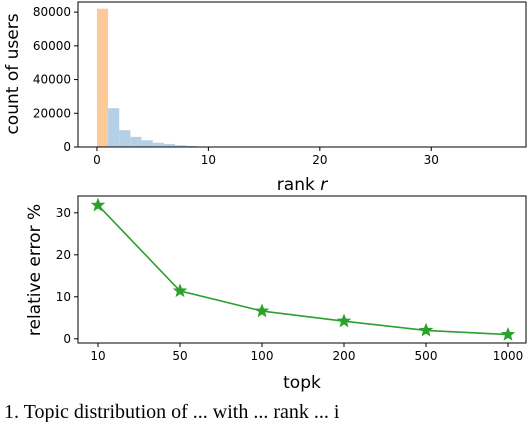 The width and height of the screenshot is (528, 422). What do you see at coordinates (97, 160) in the screenshot?
I see `histogram-x-tick-label: 0` at bounding box center [97, 160].